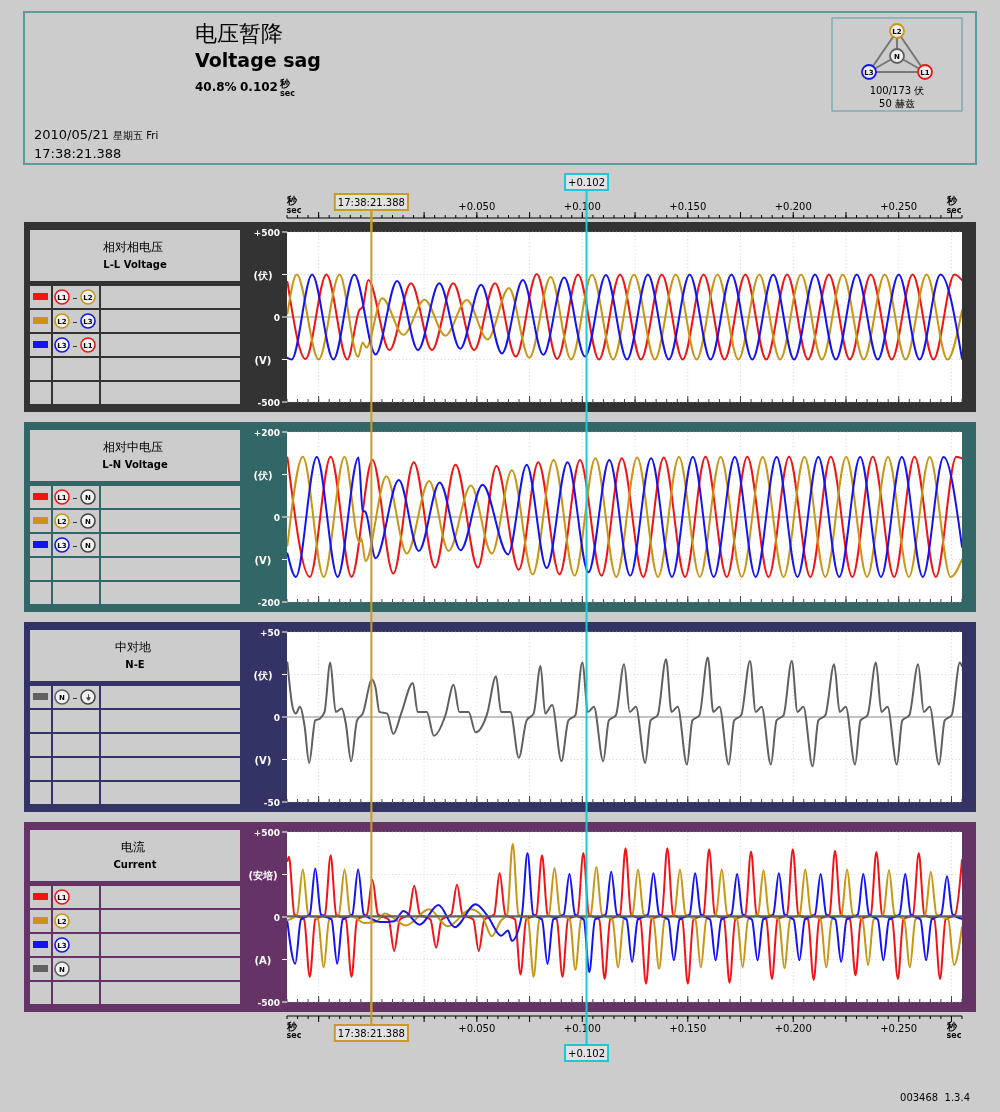 Image resolution: width=1000 pixels, height=1112 pixels. Describe the element at coordinates (258, 60) in the screenshot. I see `text: Voltage sag` at that location.